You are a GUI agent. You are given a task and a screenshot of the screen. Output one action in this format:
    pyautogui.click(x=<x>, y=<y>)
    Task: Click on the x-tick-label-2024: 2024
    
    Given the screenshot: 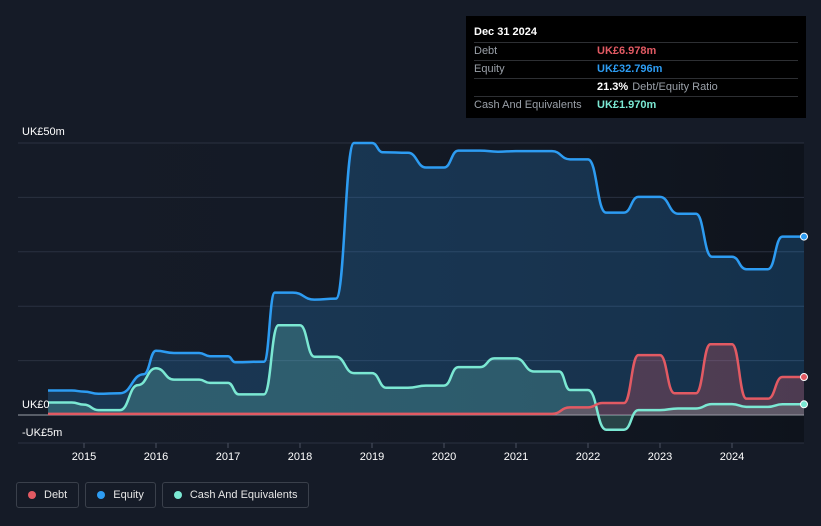 What is the action you would take?
    pyautogui.click(x=732, y=457)
    